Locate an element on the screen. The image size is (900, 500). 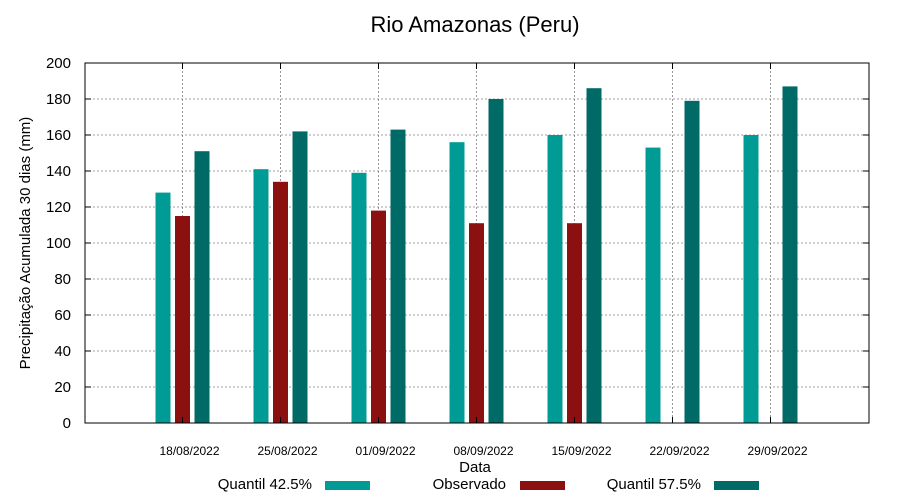
bar-quantil-57-5--6 is located at coordinates (790, 255).